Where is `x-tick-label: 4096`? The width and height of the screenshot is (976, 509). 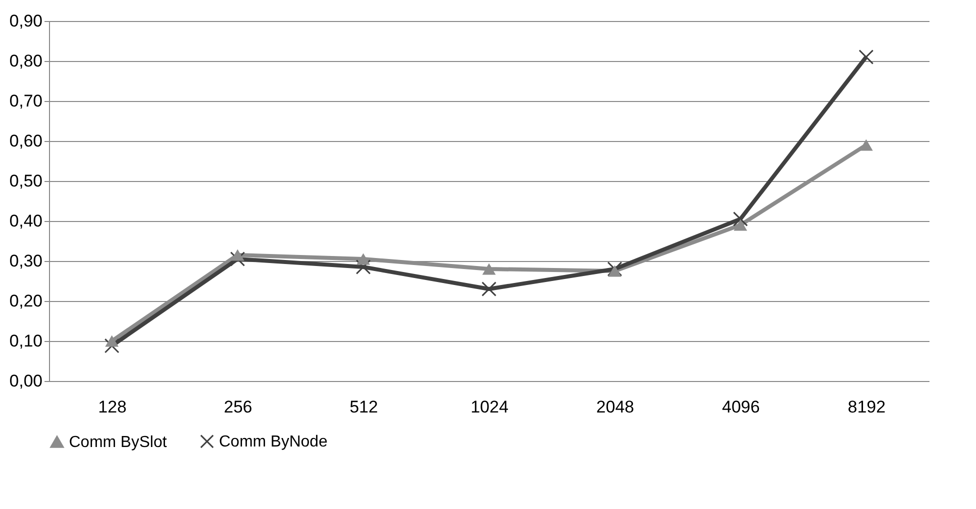
x-tick-label: 4096 is located at coordinates (741, 407).